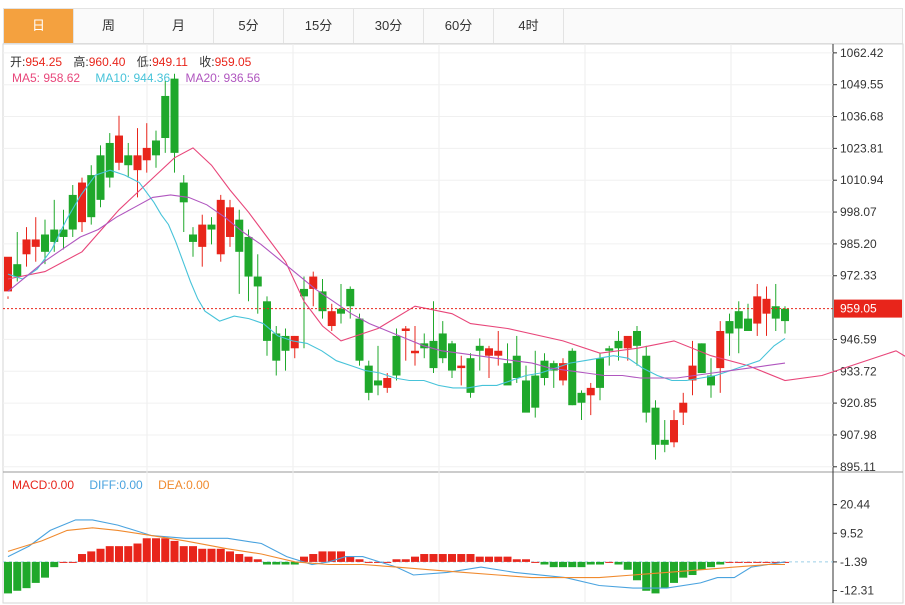 Image resolution: width=905 pixels, height=605 pixels. Describe the element at coordinates (198, 485) in the screenshot. I see `dea-value: 0.00` at that location.